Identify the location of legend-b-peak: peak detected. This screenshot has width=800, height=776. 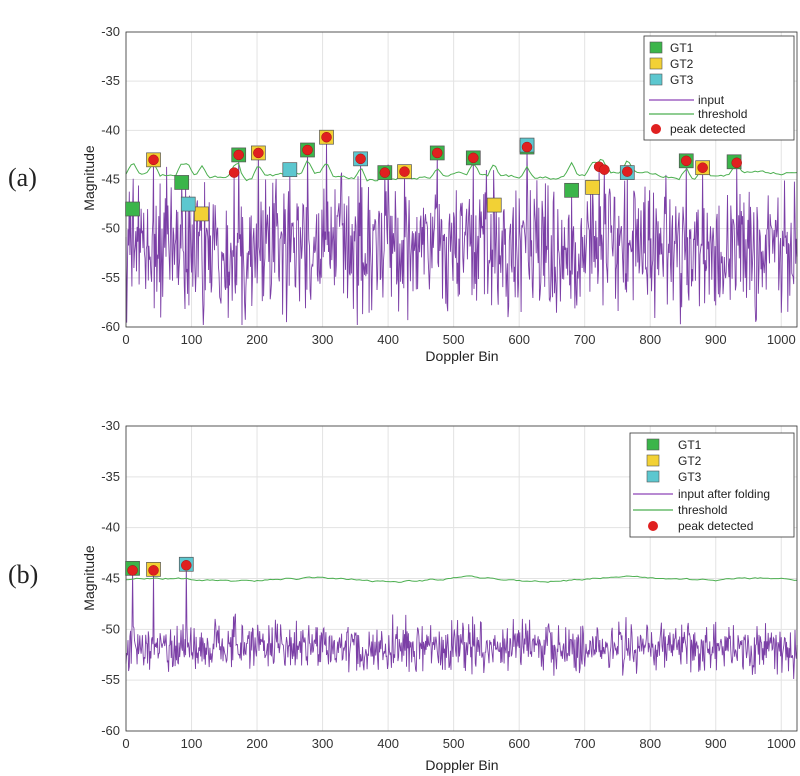
(715, 526).